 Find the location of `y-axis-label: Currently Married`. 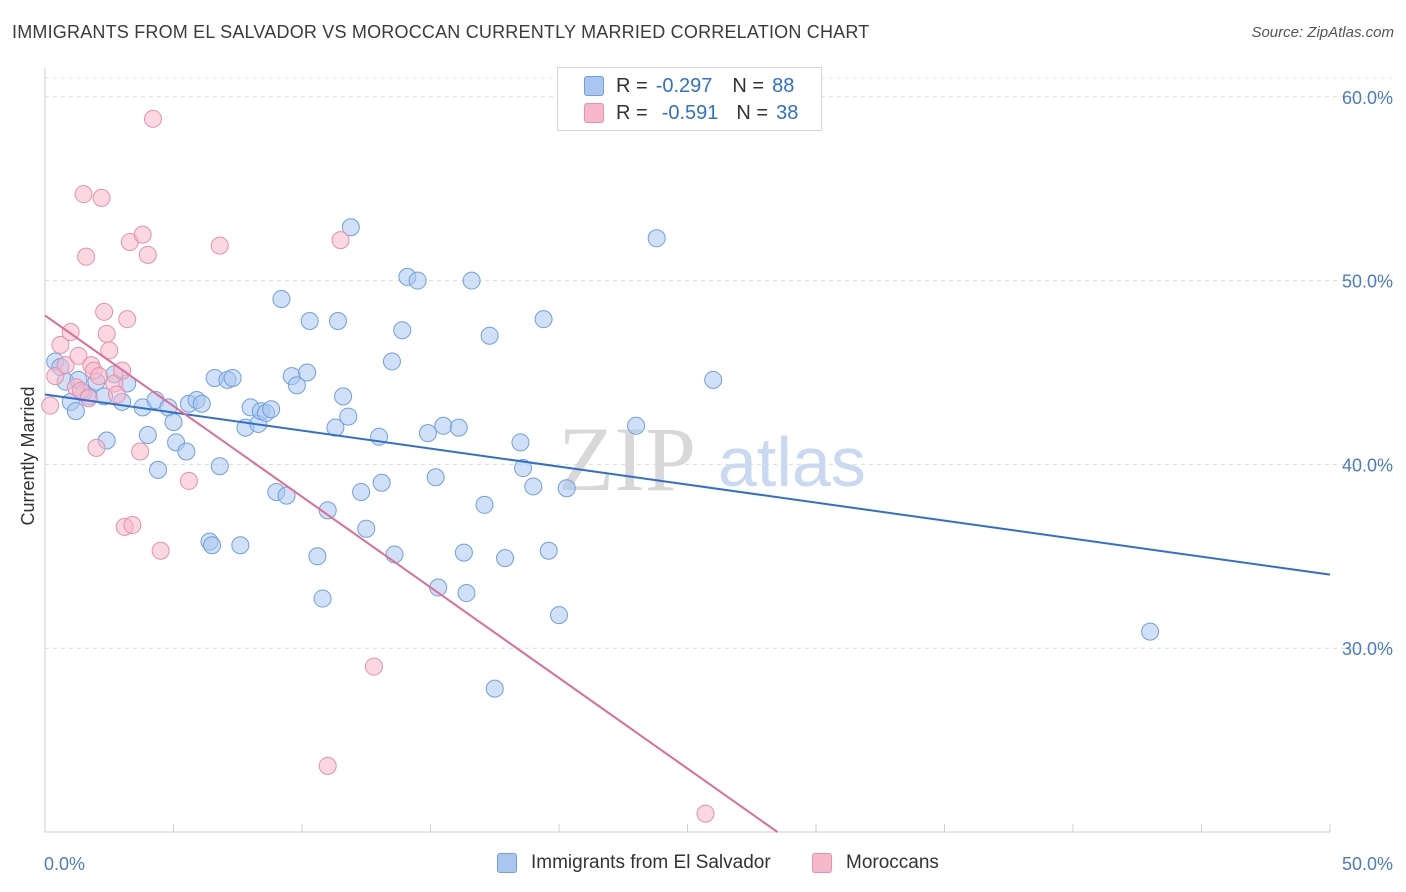

y-axis-label: Currently Married is located at coordinates (28, 455).